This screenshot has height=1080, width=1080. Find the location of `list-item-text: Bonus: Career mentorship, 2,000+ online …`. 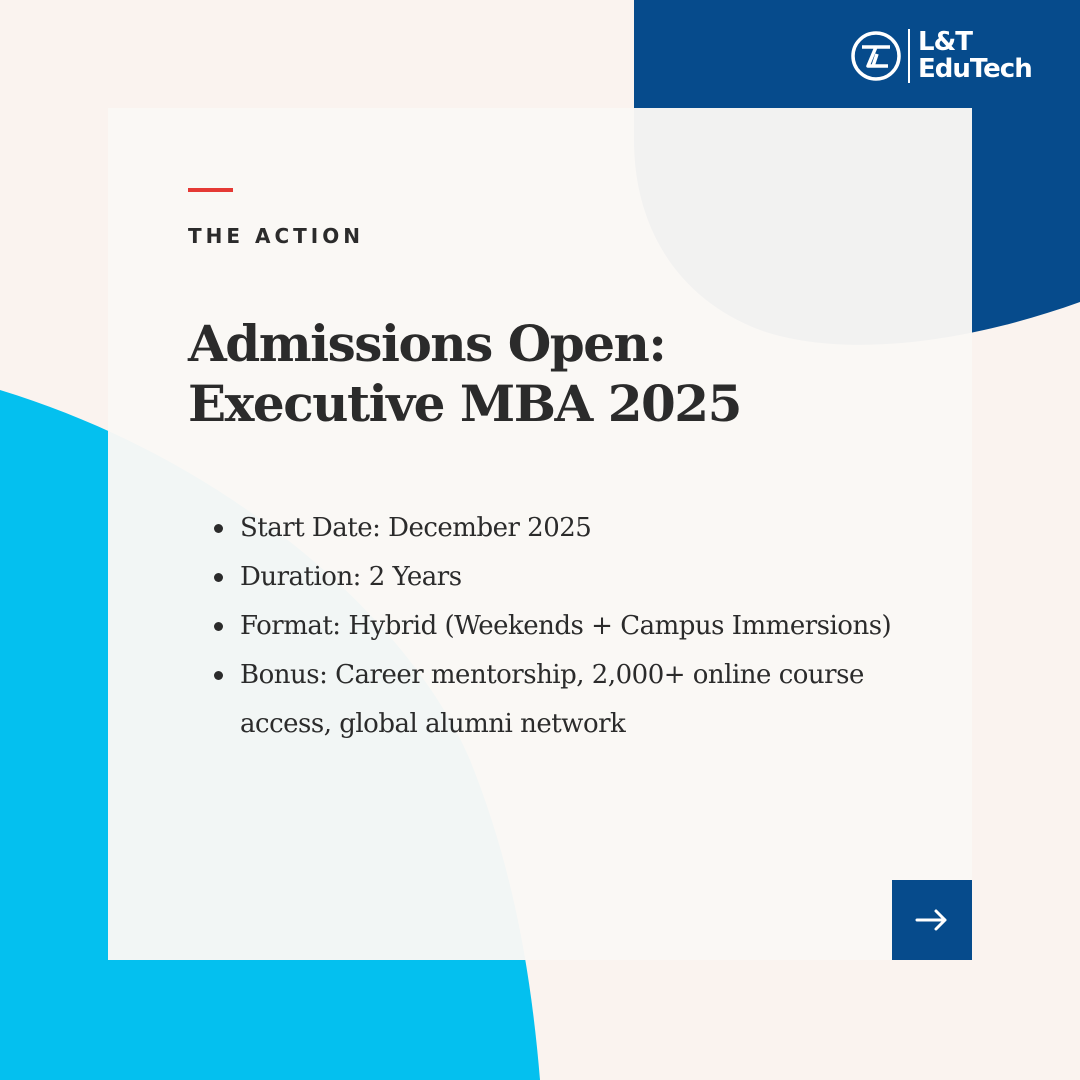

list-item-text: Bonus: Career mentorship, 2,000+ online … is located at coordinates (552, 699).